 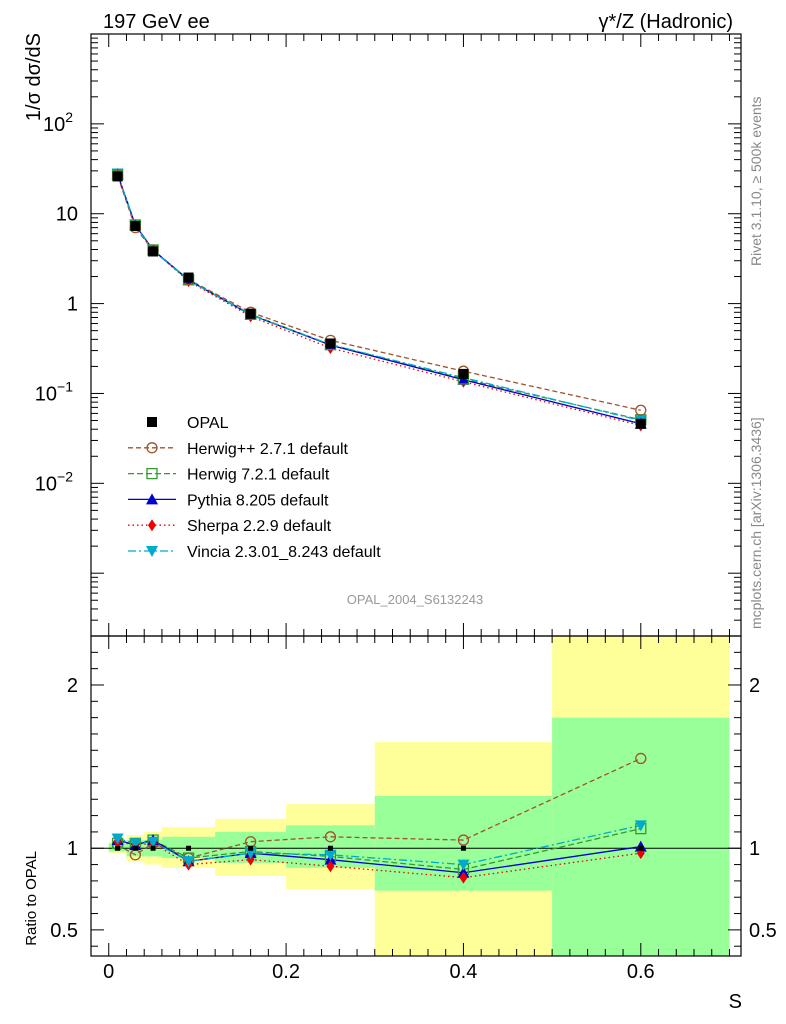 What do you see at coordinates (735, 1002) in the screenshot?
I see `x-axis-label: S` at bounding box center [735, 1002].